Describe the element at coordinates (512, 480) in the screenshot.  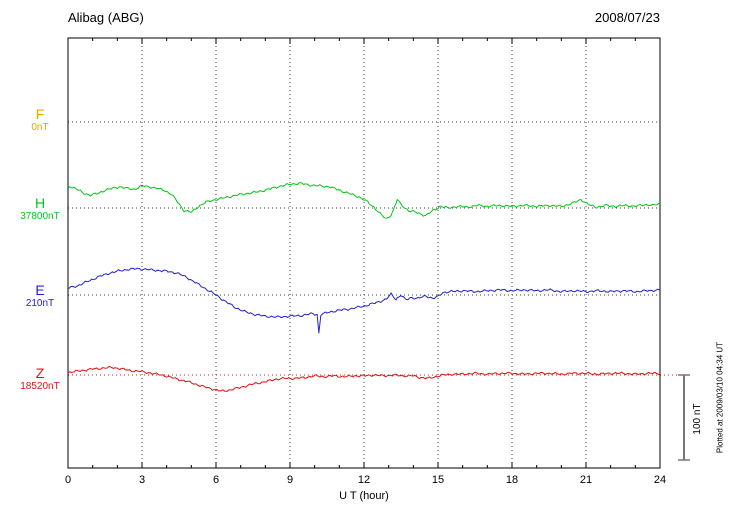
I see `x-tick-label: 18` at that location.